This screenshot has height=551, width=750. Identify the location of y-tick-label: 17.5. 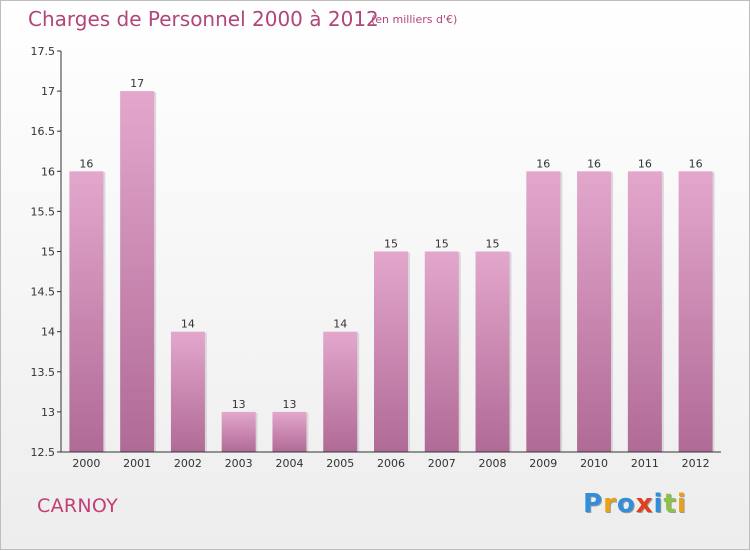
(43, 51).